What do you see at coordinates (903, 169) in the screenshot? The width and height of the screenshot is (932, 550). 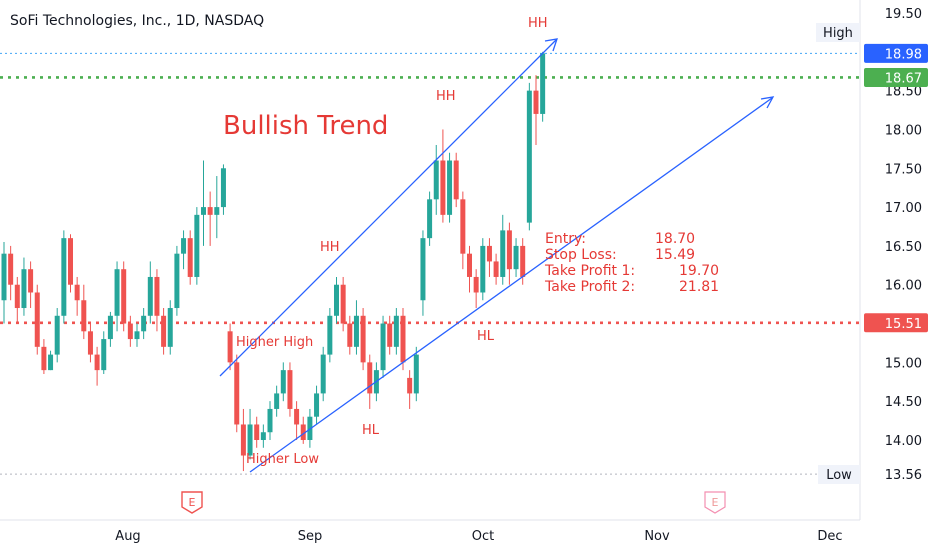 I see `price-tick-label: 17.50` at bounding box center [903, 169].